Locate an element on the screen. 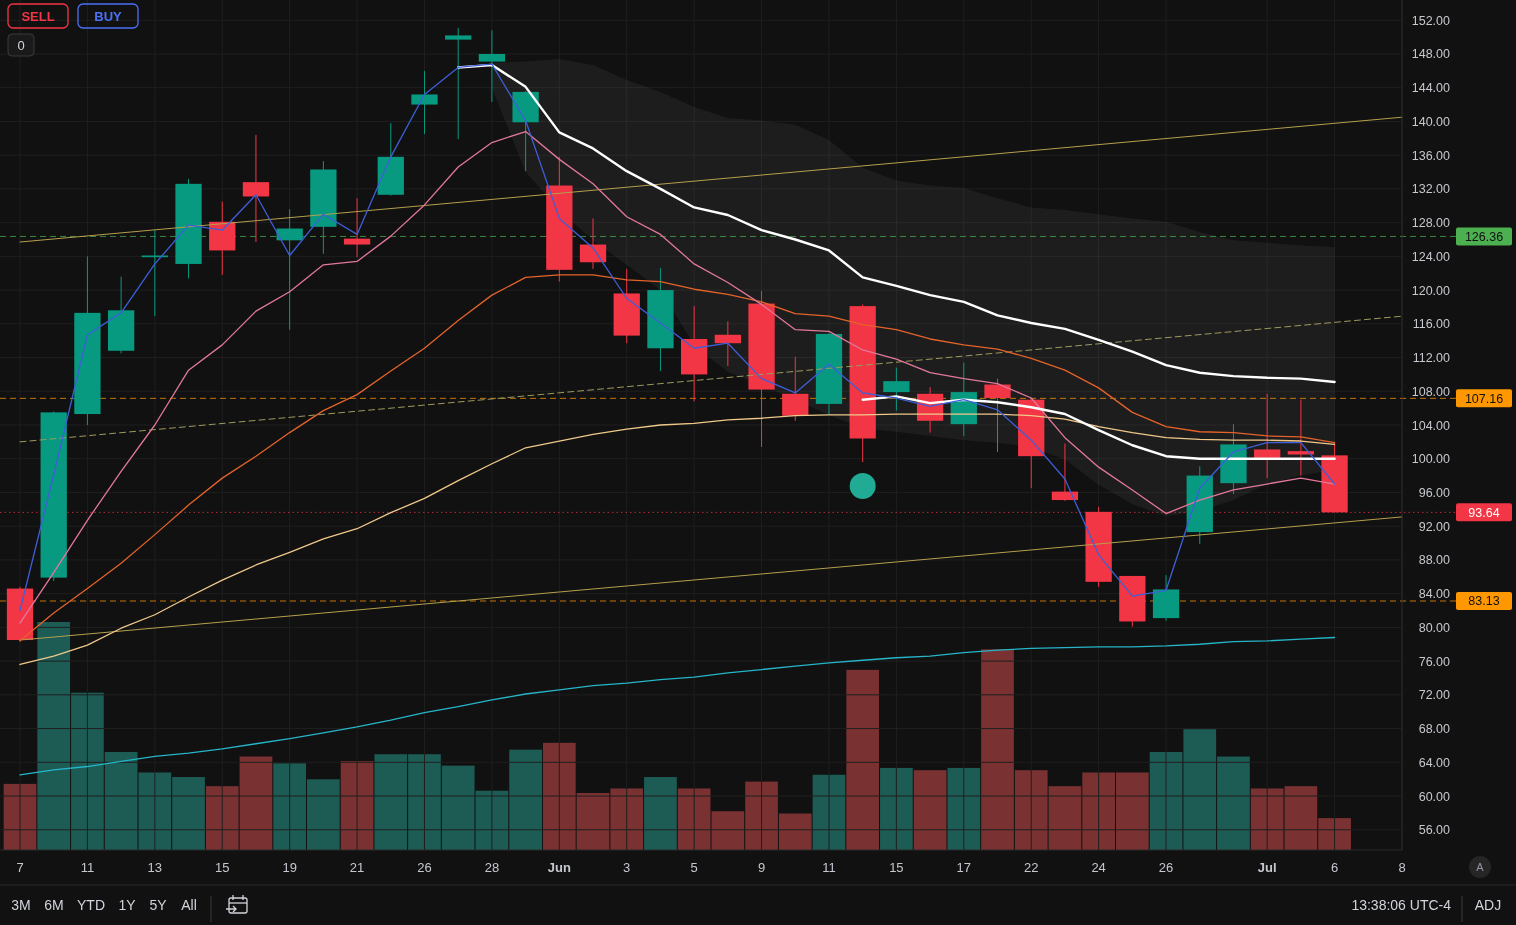 The width and height of the screenshot is (1516, 925). ref-line-label: 107.16 is located at coordinates (1484, 398).